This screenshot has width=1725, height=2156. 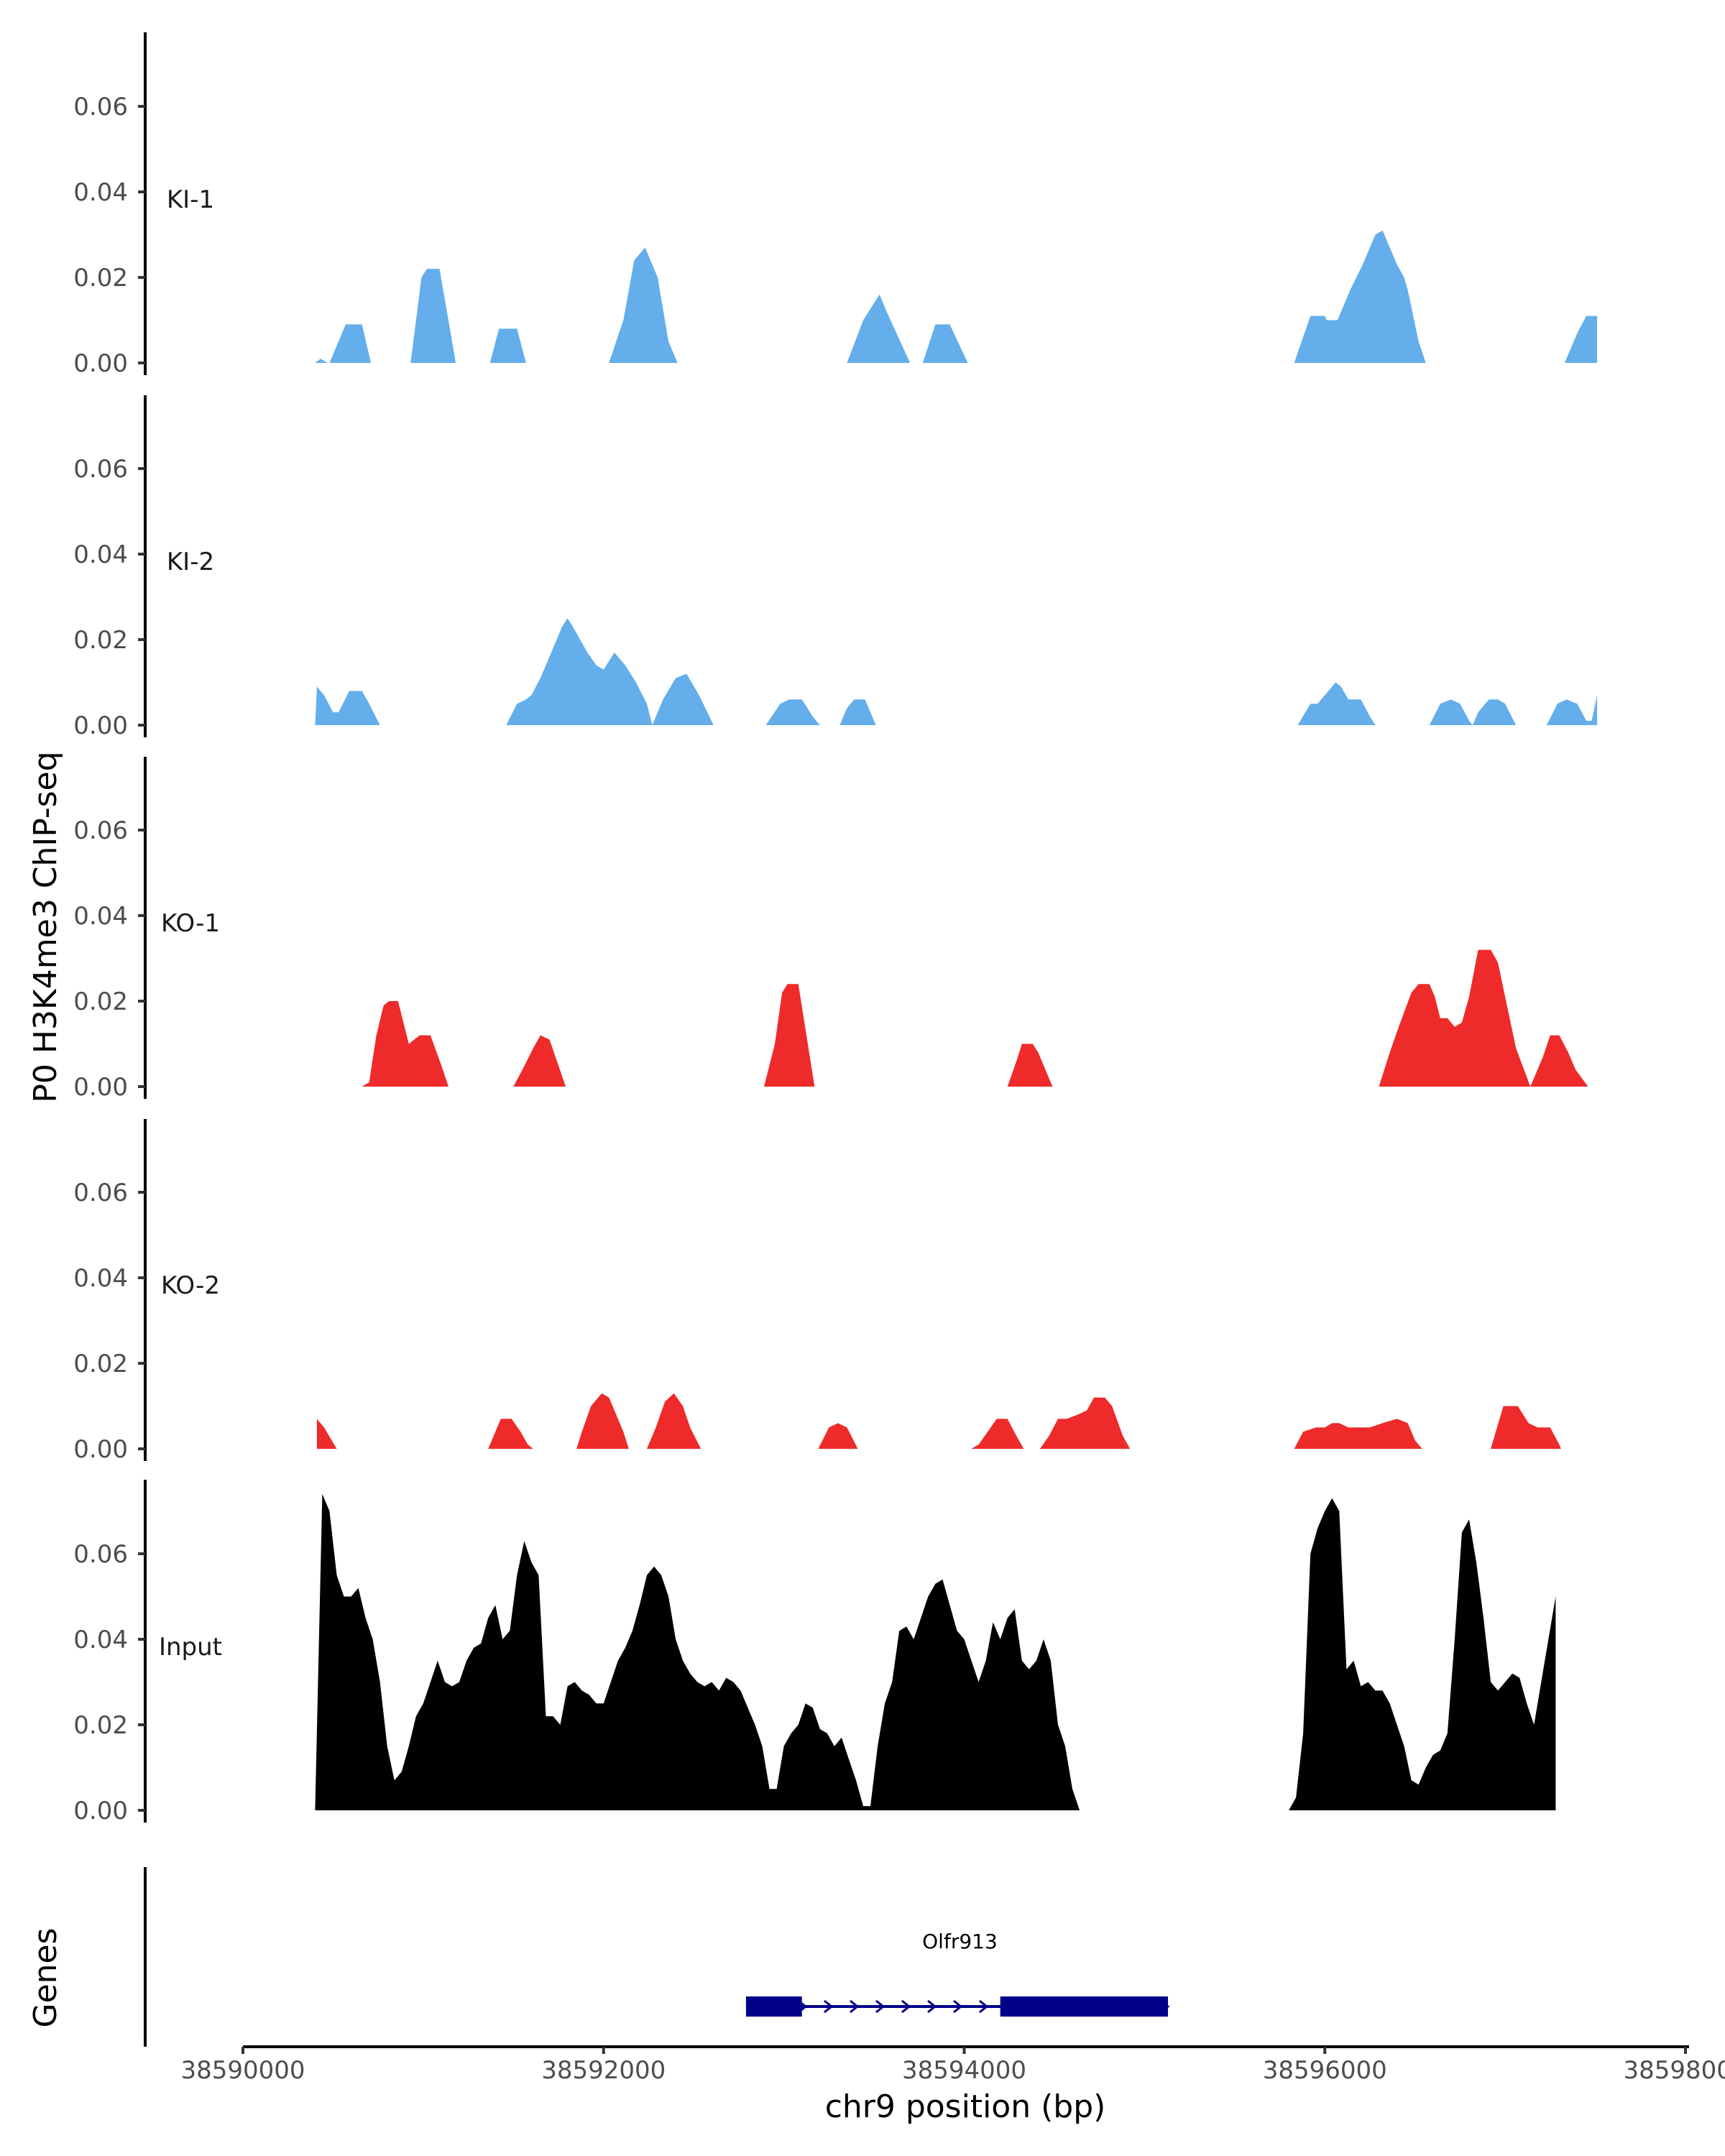 I want to click on x-axis-title: chr9 position (bp), so click(x=965, y=2106).